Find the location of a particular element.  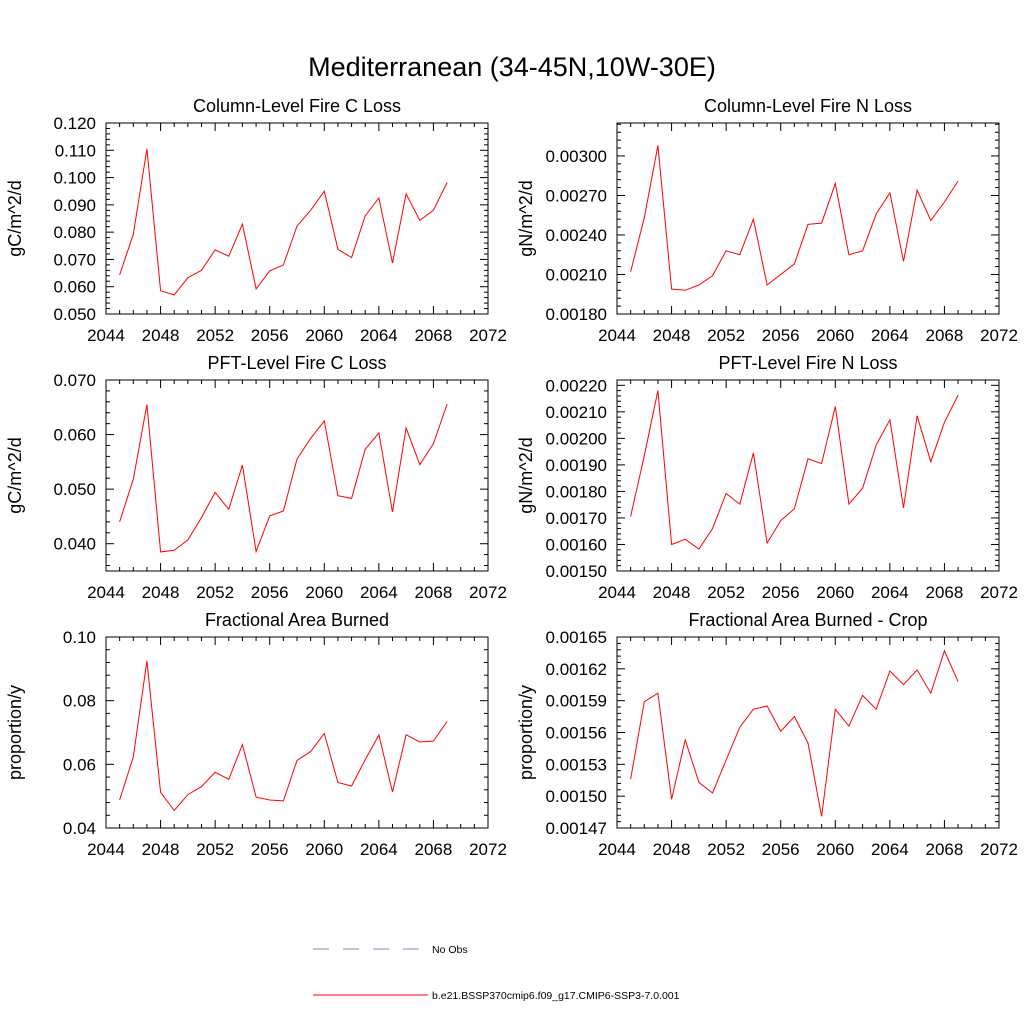

y-tick-label: 0.00190 is located at coordinates (576, 465).